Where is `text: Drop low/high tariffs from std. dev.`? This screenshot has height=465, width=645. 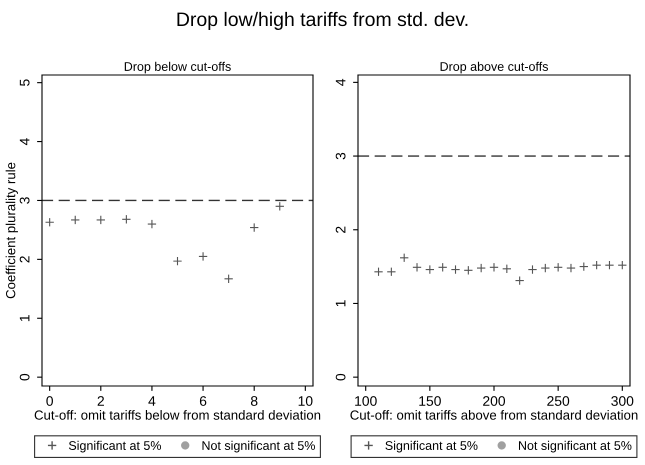
text: Drop low/high tariffs from std. dev. is located at coordinates (322, 21).